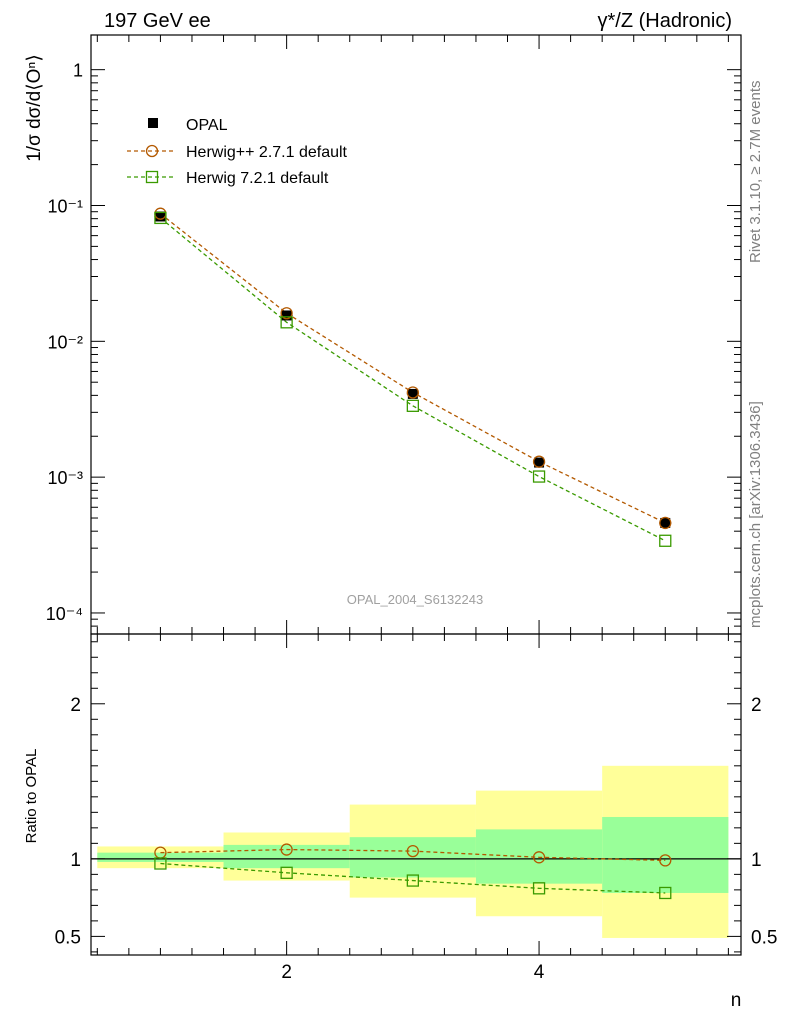 The image size is (786, 1024). What do you see at coordinates (207, 125) in the screenshot?
I see `legend-label-opal: OPAL` at bounding box center [207, 125].